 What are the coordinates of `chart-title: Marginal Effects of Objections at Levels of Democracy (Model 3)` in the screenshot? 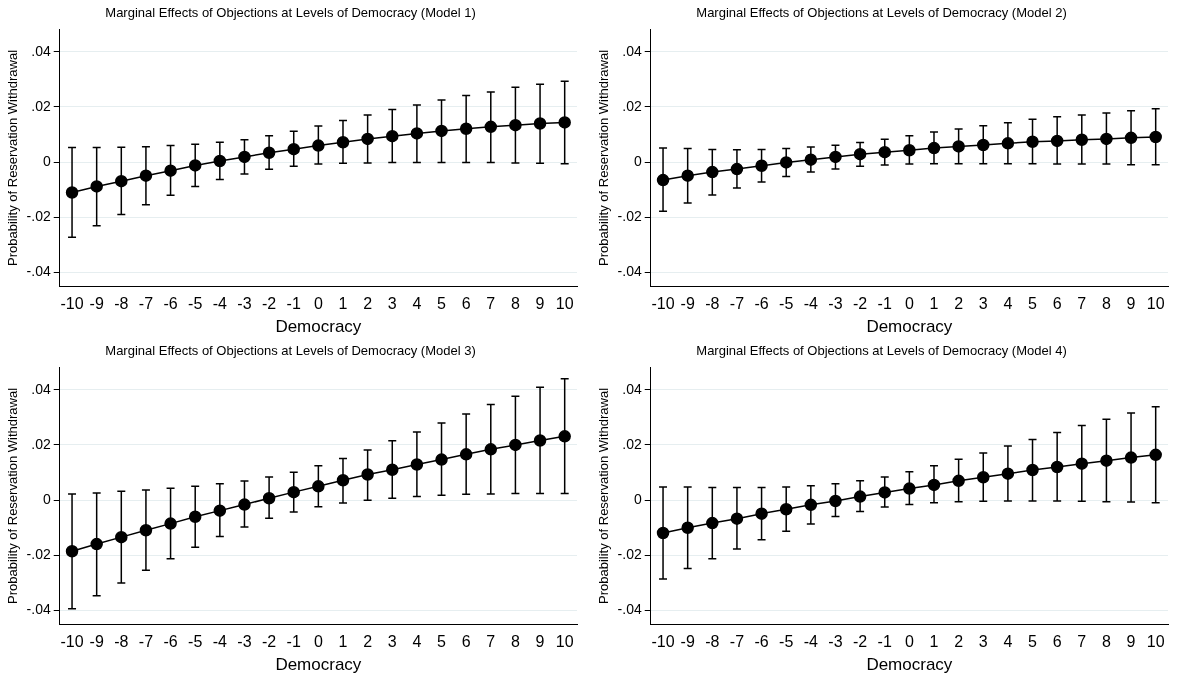 It's located at (290, 351).